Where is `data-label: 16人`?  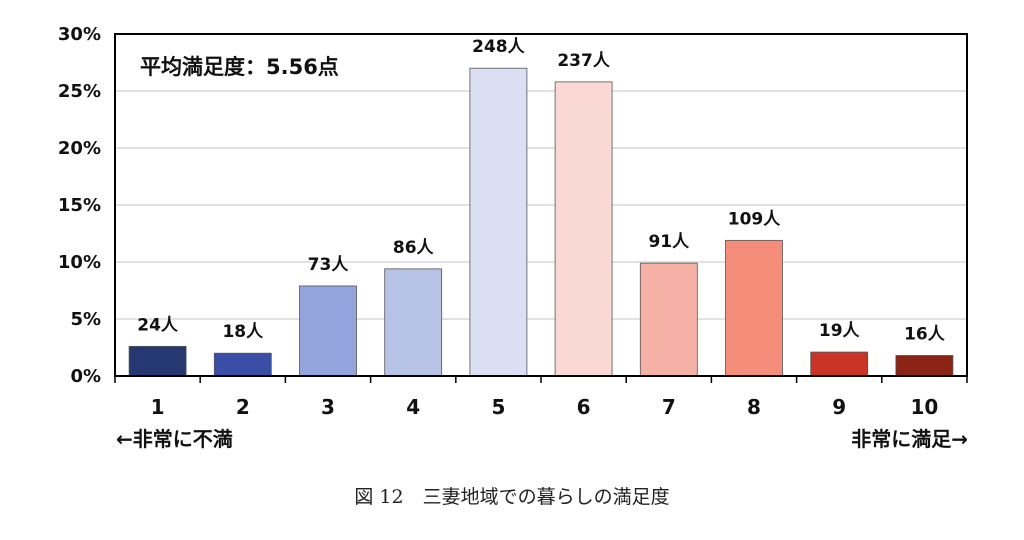 data-label: 16人 is located at coordinates (925, 334).